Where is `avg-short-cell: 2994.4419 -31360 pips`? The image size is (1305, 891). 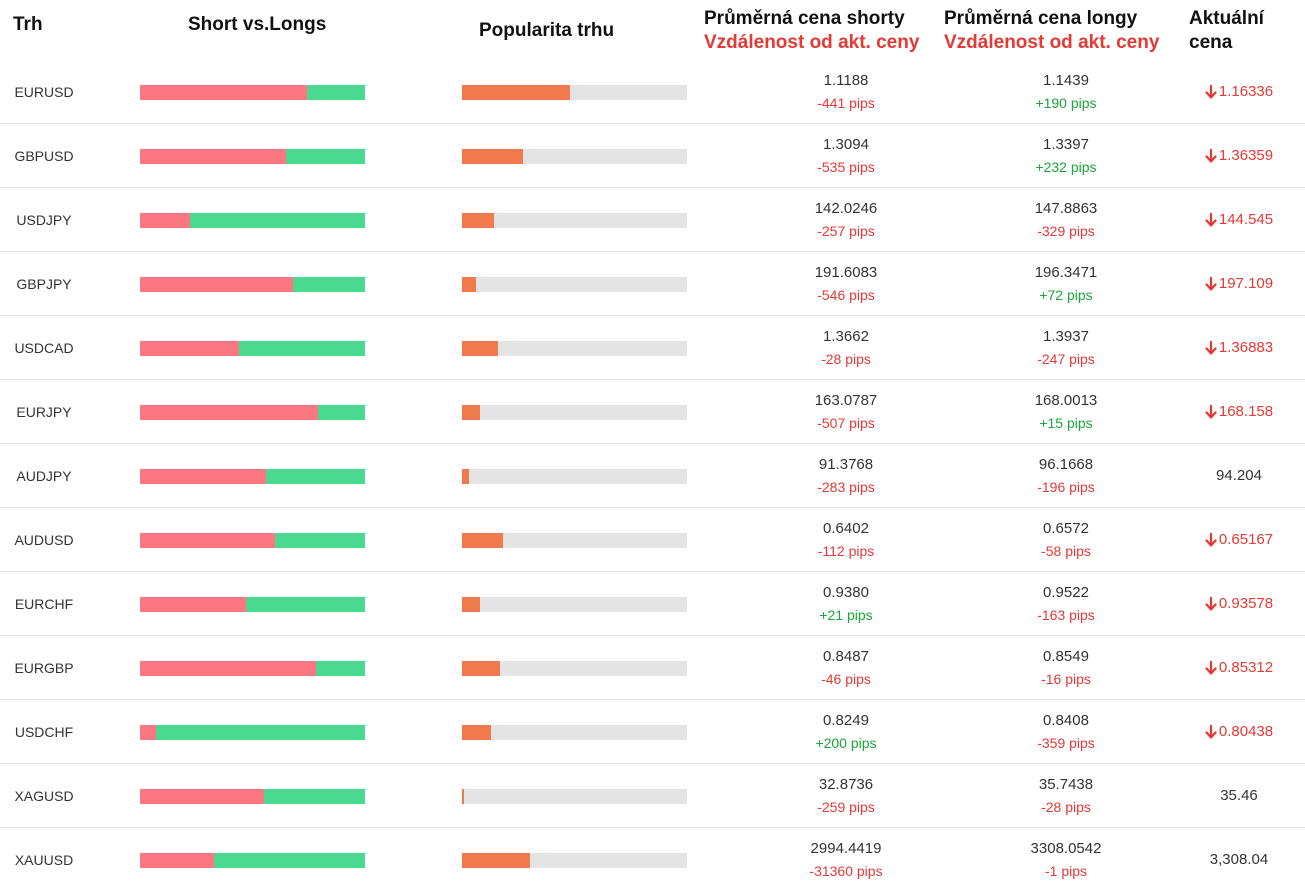 avg-short-cell: 2994.4419 -31360 pips is located at coordinates (846, 860).